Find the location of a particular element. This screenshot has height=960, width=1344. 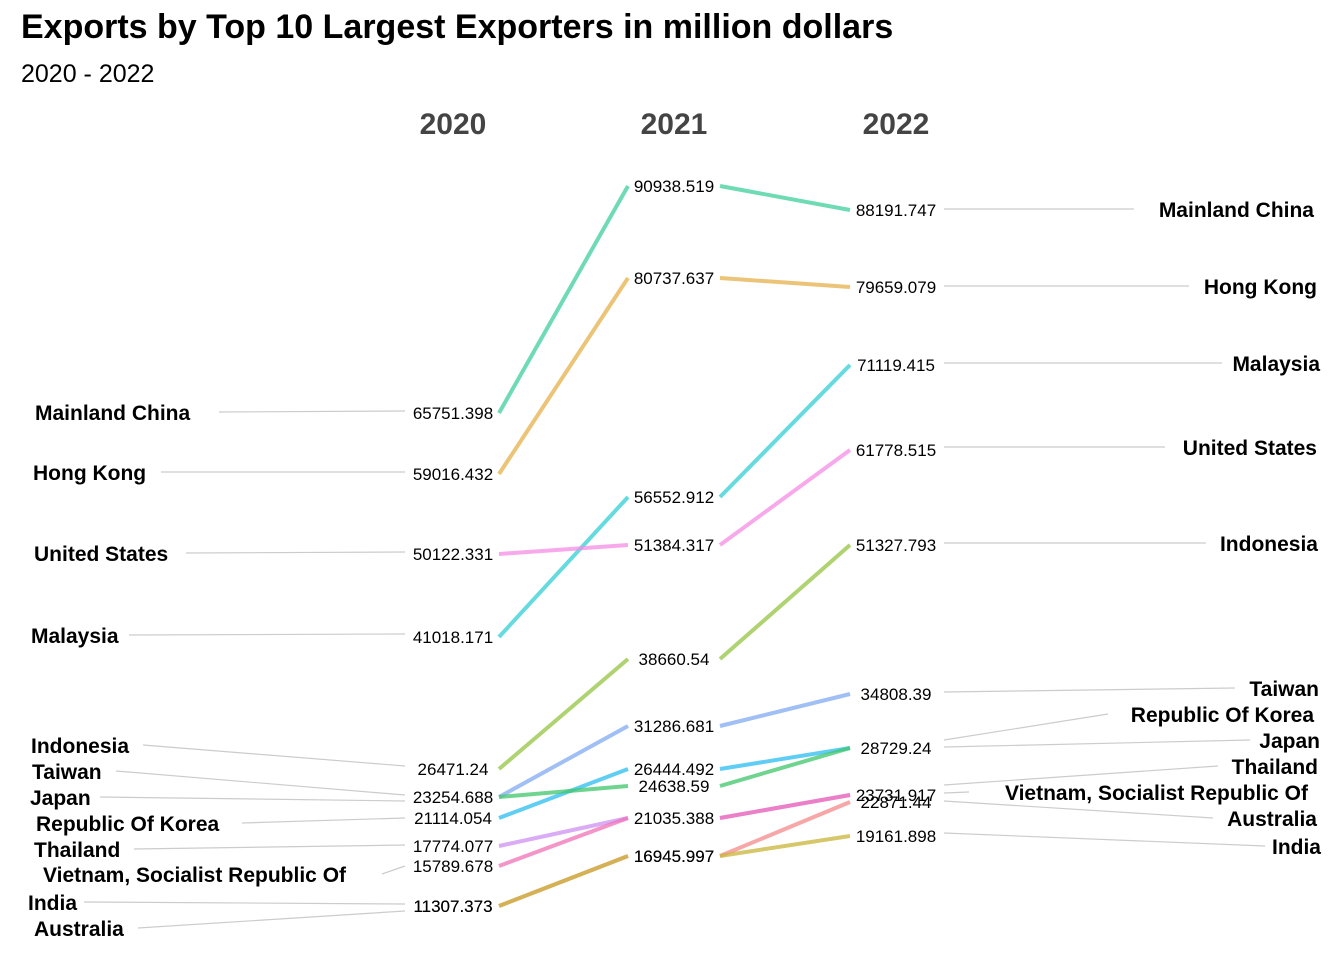

right-country-label-5: Taiwan is located at coordinates (1284, 689).